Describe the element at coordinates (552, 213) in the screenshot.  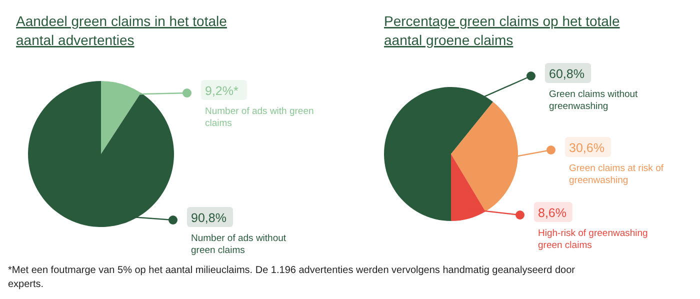
I see `data-label: 8,6%` at that location.